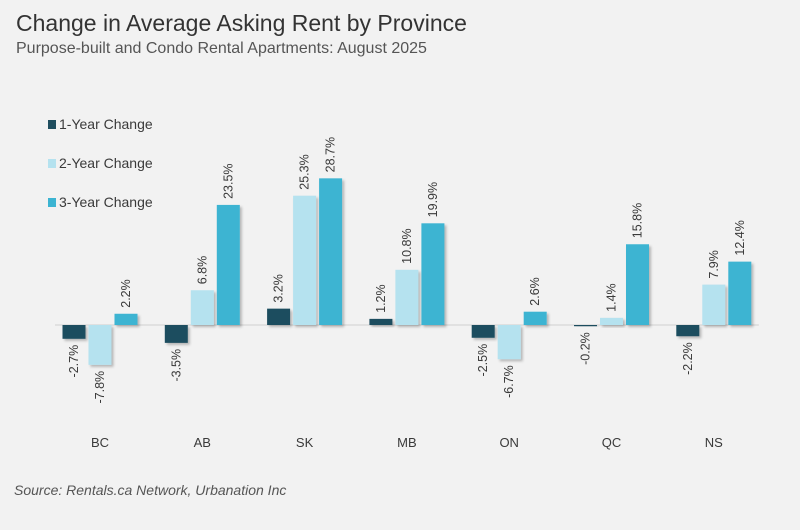 The image size is (800, 530). I want to click on category-label: ON, so click(509, 442).